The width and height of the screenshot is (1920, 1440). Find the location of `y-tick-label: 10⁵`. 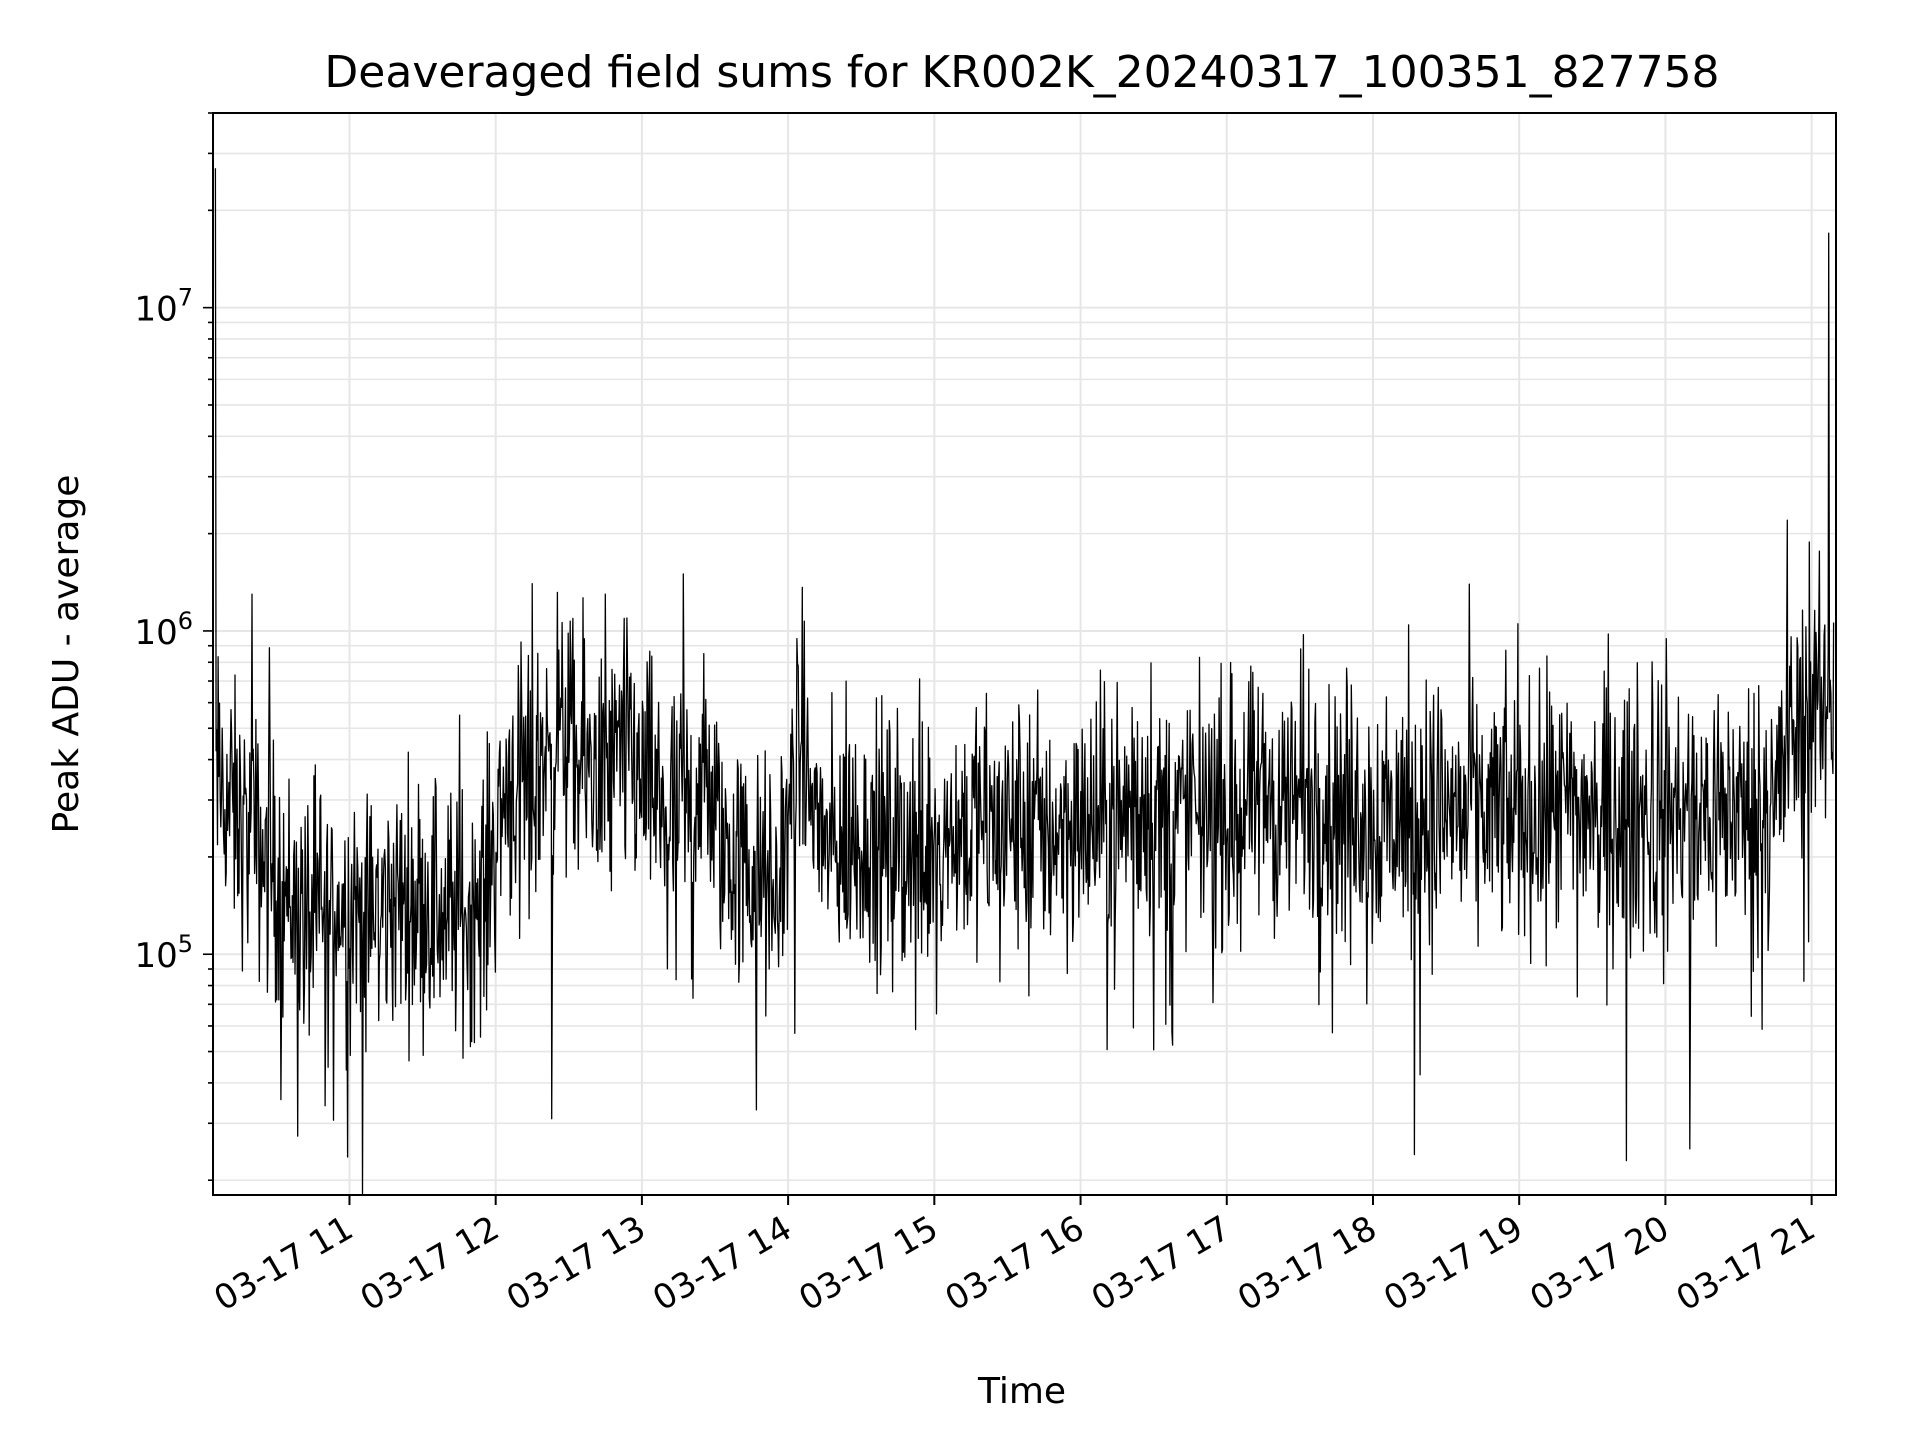

y-tick-label: 10⁵ is located at coordinates (163, 953).